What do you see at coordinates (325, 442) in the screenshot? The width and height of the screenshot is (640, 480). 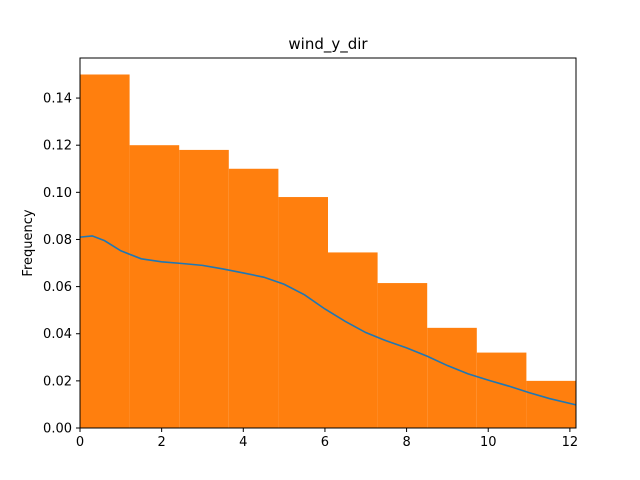 I see `x-tick-label: 6` at bounding box center [325, 442].